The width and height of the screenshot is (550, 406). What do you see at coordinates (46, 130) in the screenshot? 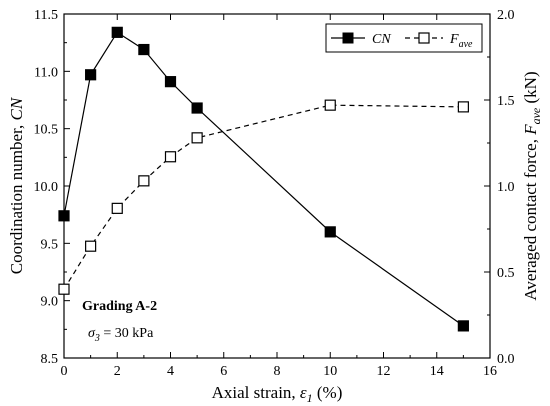
I see `y-left-tick-label: 10.5` at bounding box center [46, 130].